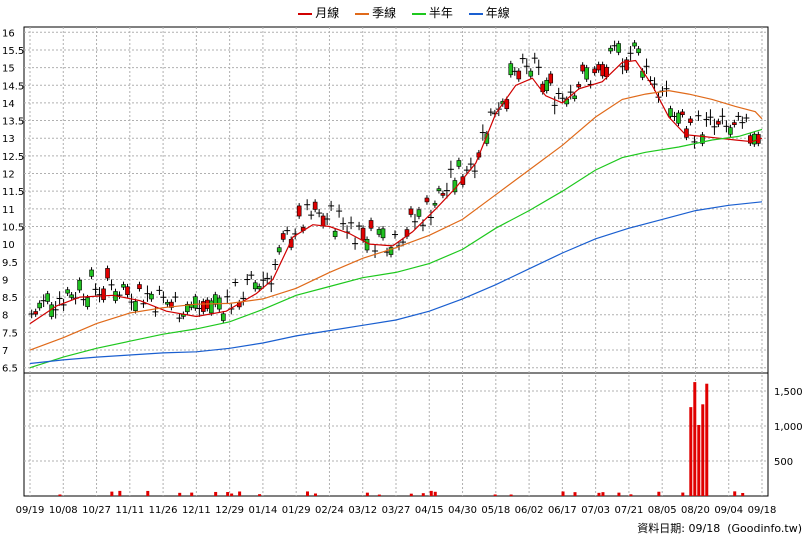  I want to click on price-tick-label: 7.5, so click(10, 333).